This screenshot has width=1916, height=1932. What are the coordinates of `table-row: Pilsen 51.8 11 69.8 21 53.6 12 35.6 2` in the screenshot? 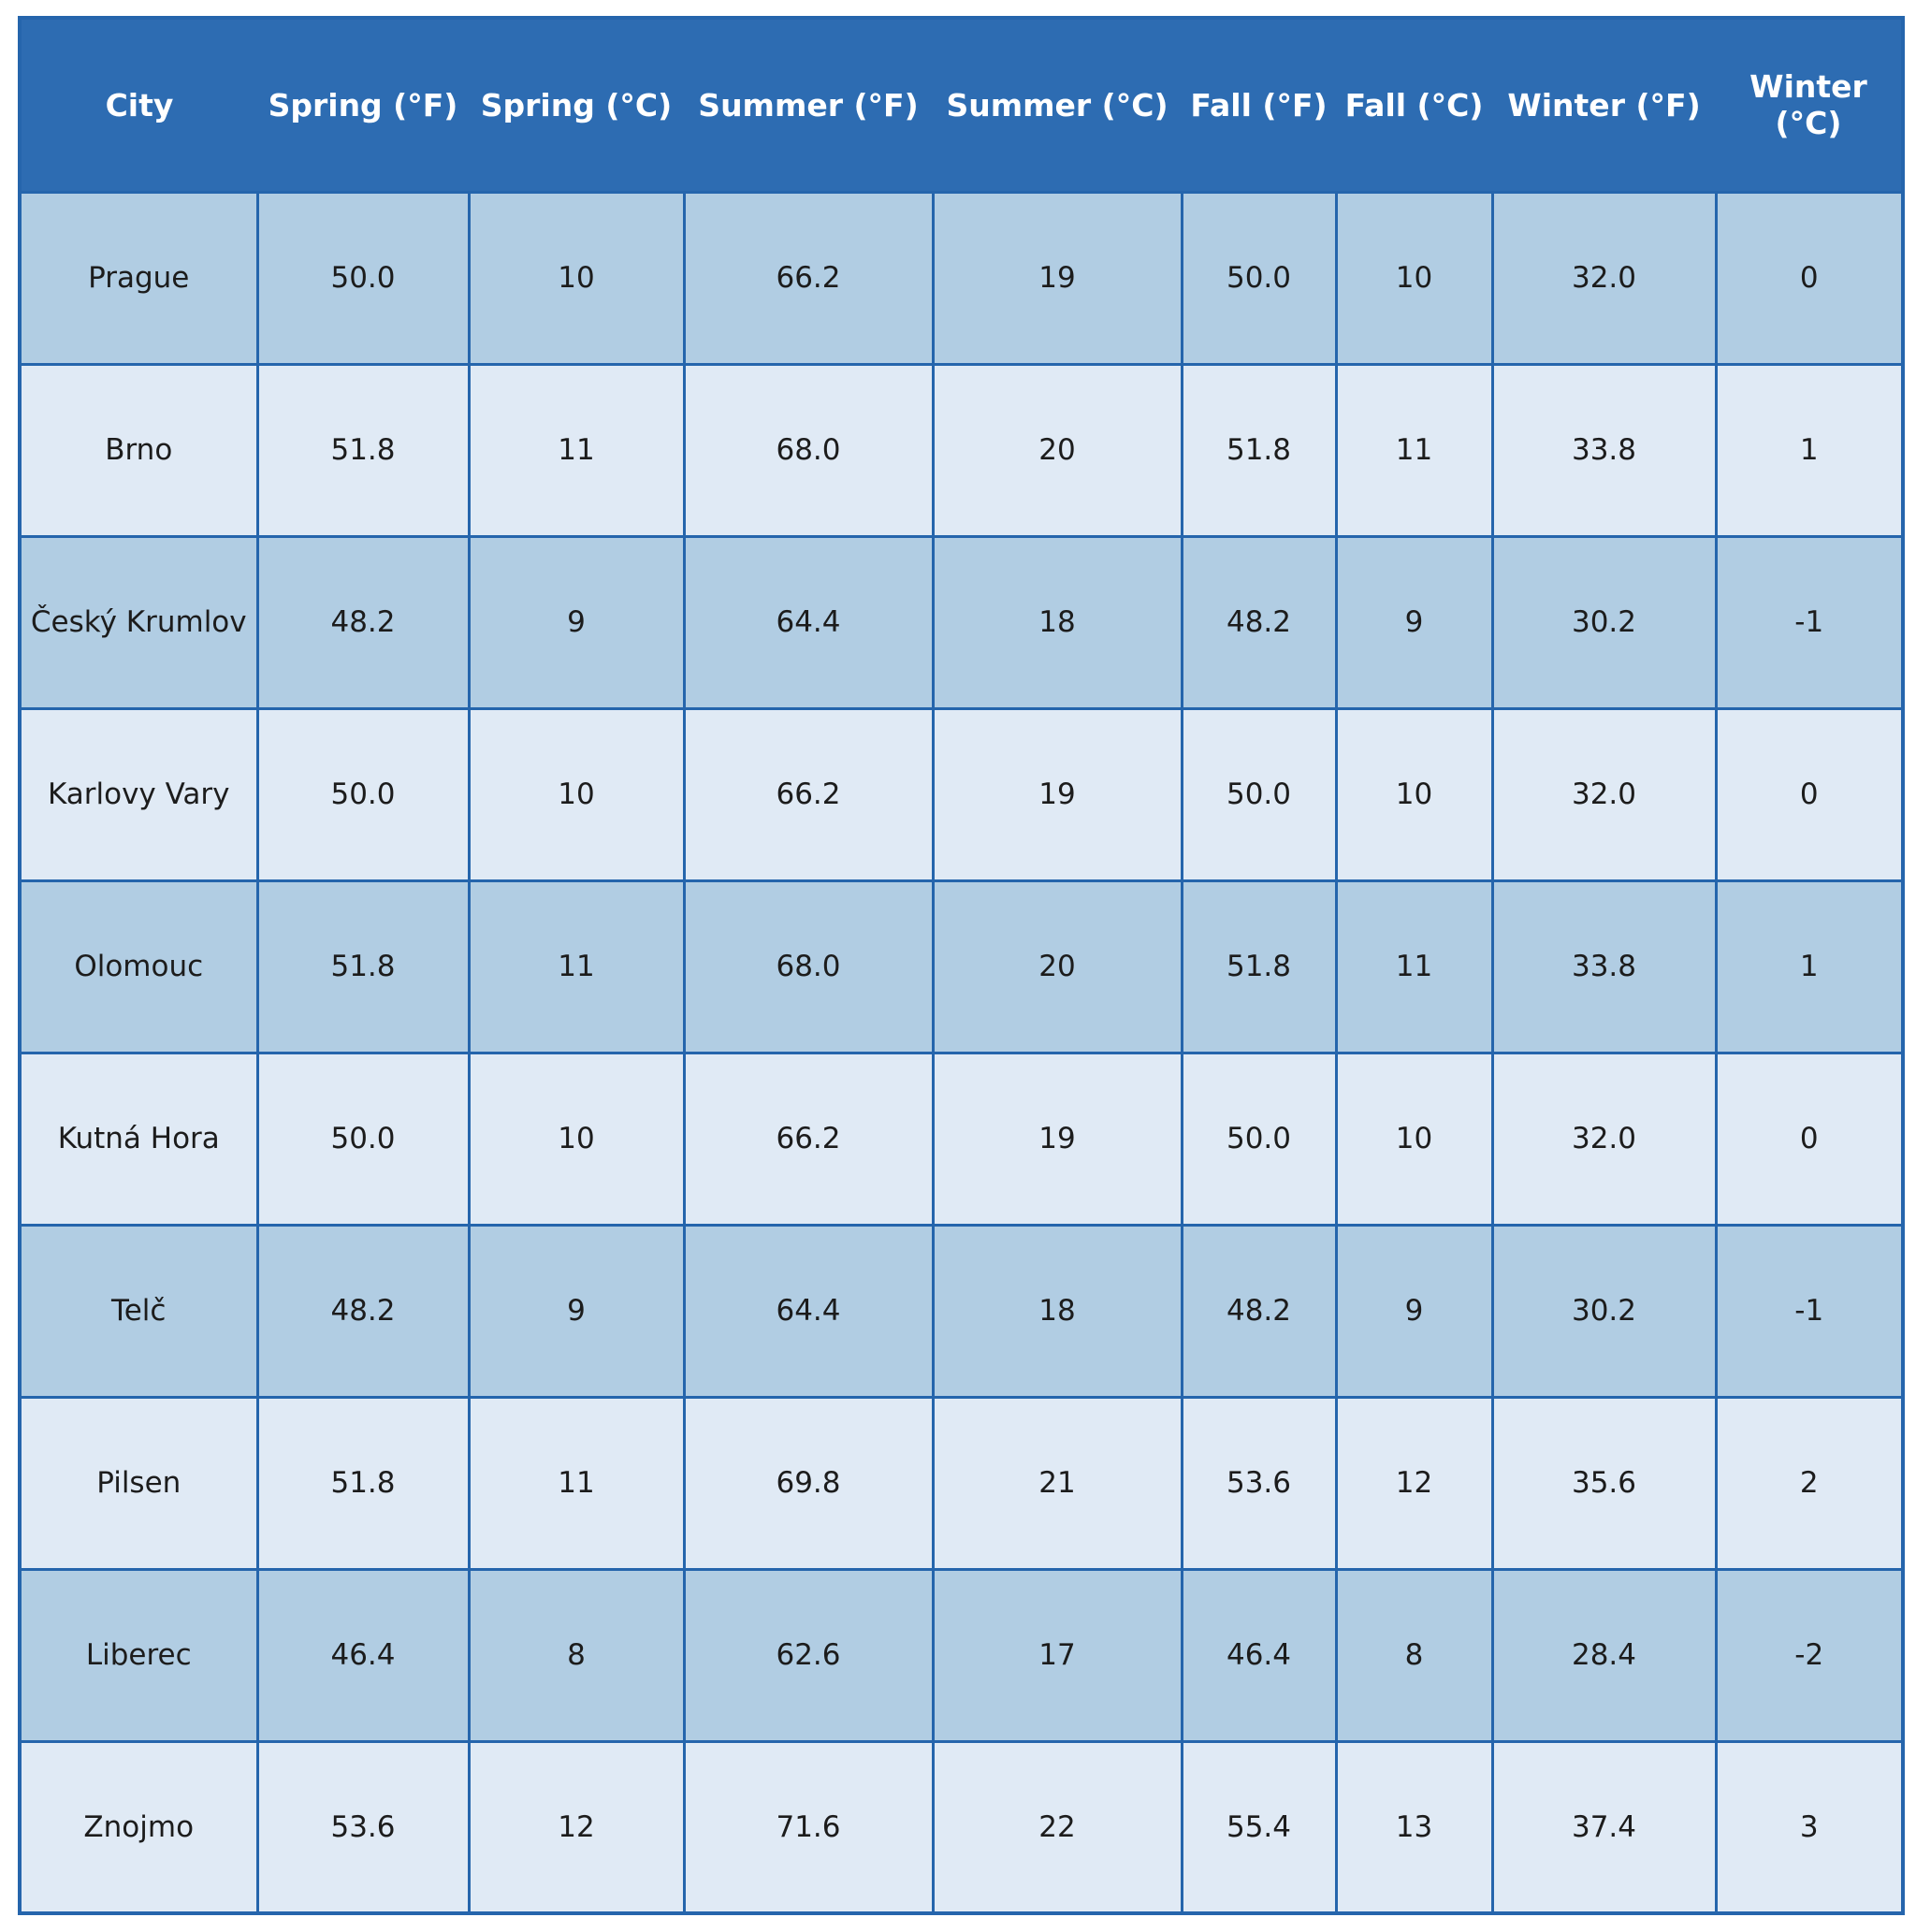 It's located at (961, 1483).